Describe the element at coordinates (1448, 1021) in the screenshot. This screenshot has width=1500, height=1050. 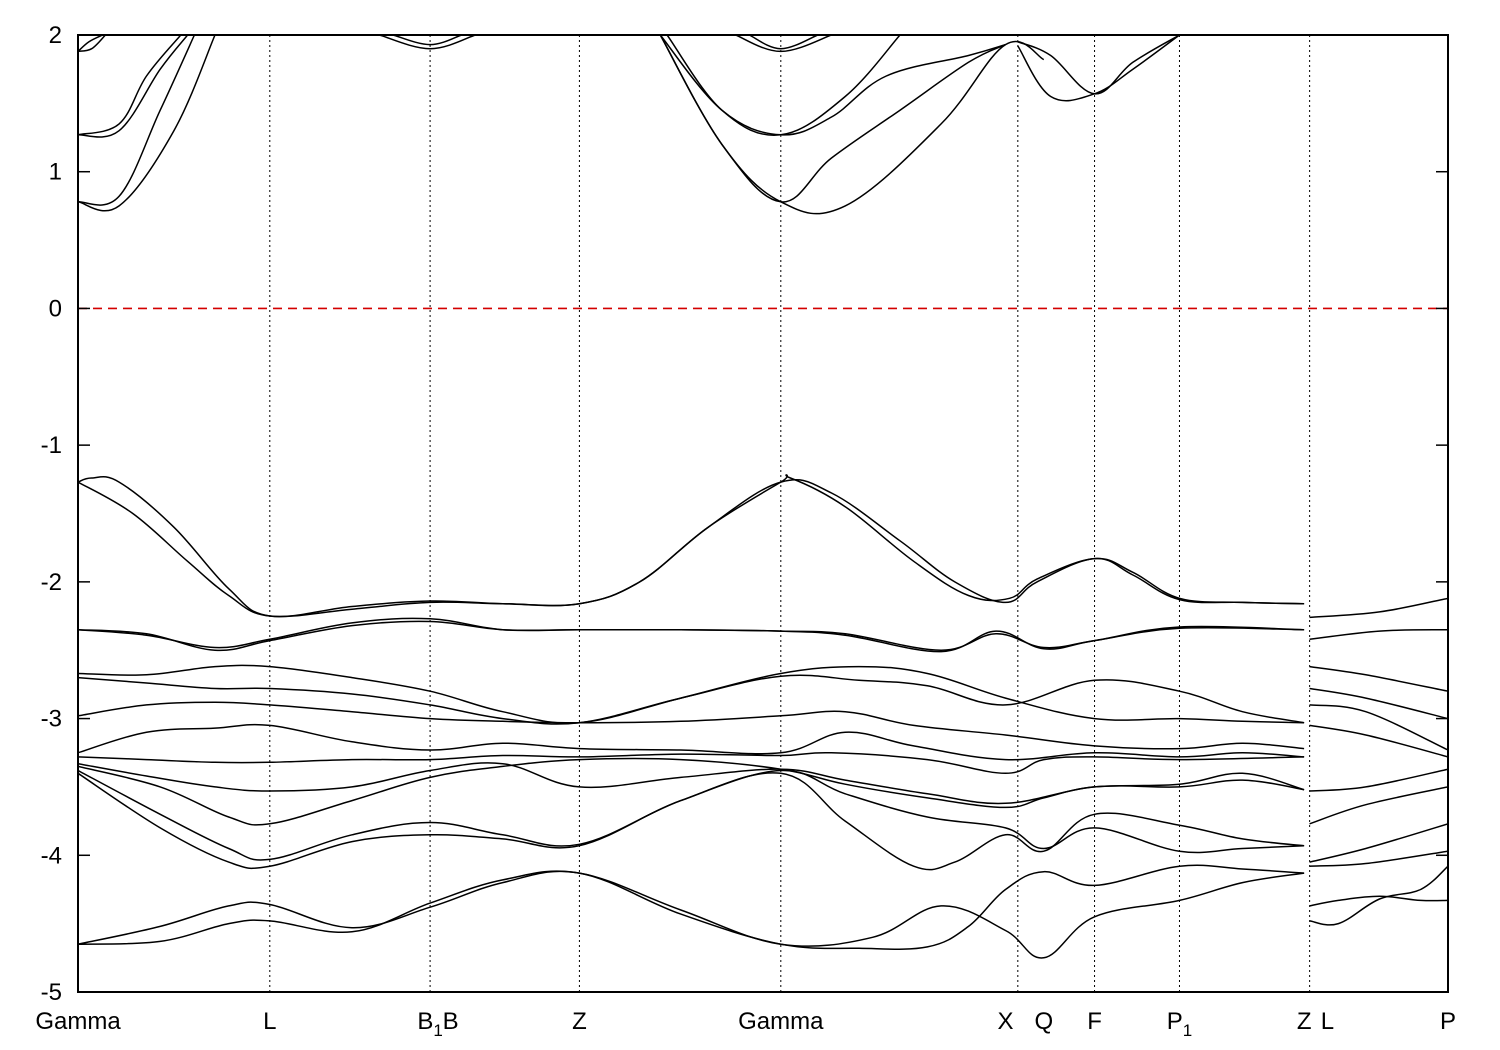
I see `x-tick-label: P` at that location.